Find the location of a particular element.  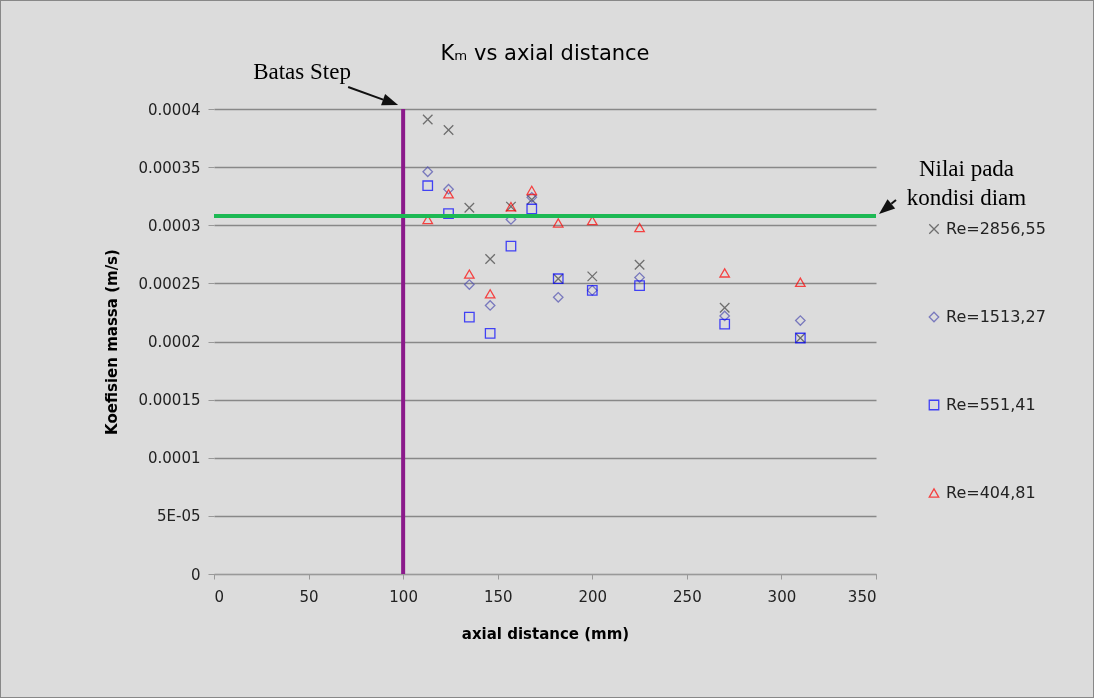

y-tick-label: 0.0002 is located at coordinates (174, 342).